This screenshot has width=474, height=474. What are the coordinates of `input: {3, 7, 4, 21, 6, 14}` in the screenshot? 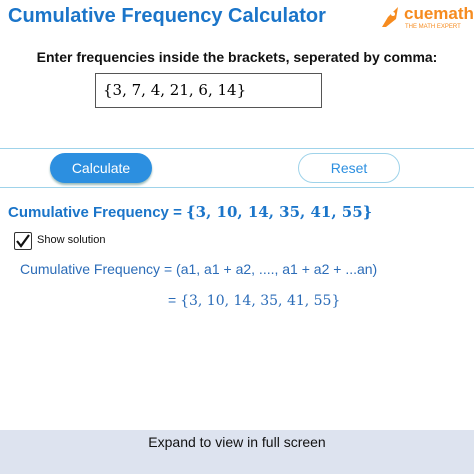 It's located at (208, 90).